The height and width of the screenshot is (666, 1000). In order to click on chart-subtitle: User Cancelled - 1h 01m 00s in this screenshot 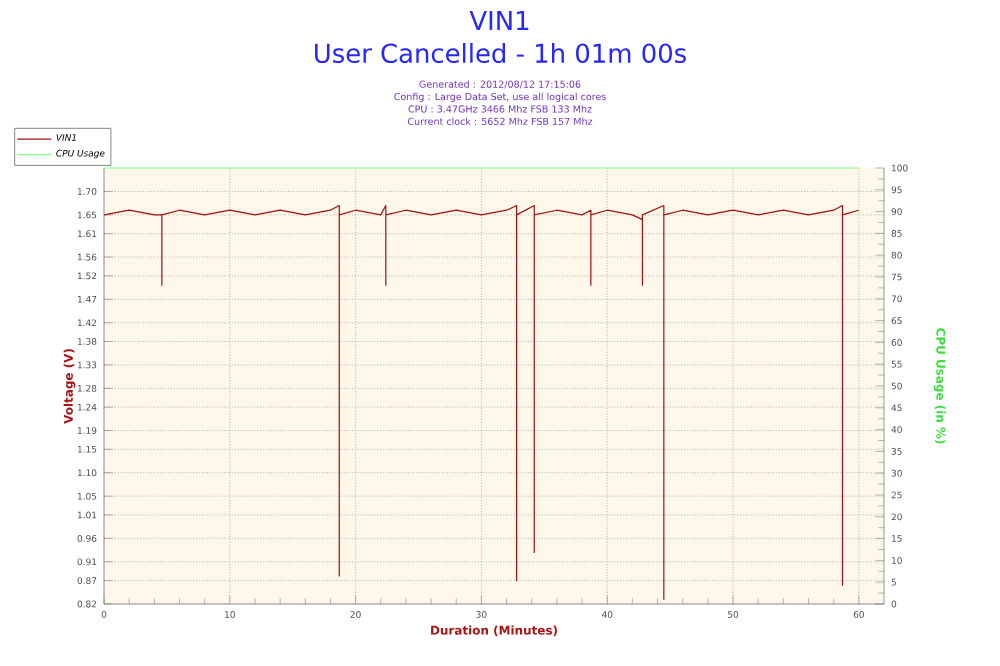, I will do `click(500, 53)`.